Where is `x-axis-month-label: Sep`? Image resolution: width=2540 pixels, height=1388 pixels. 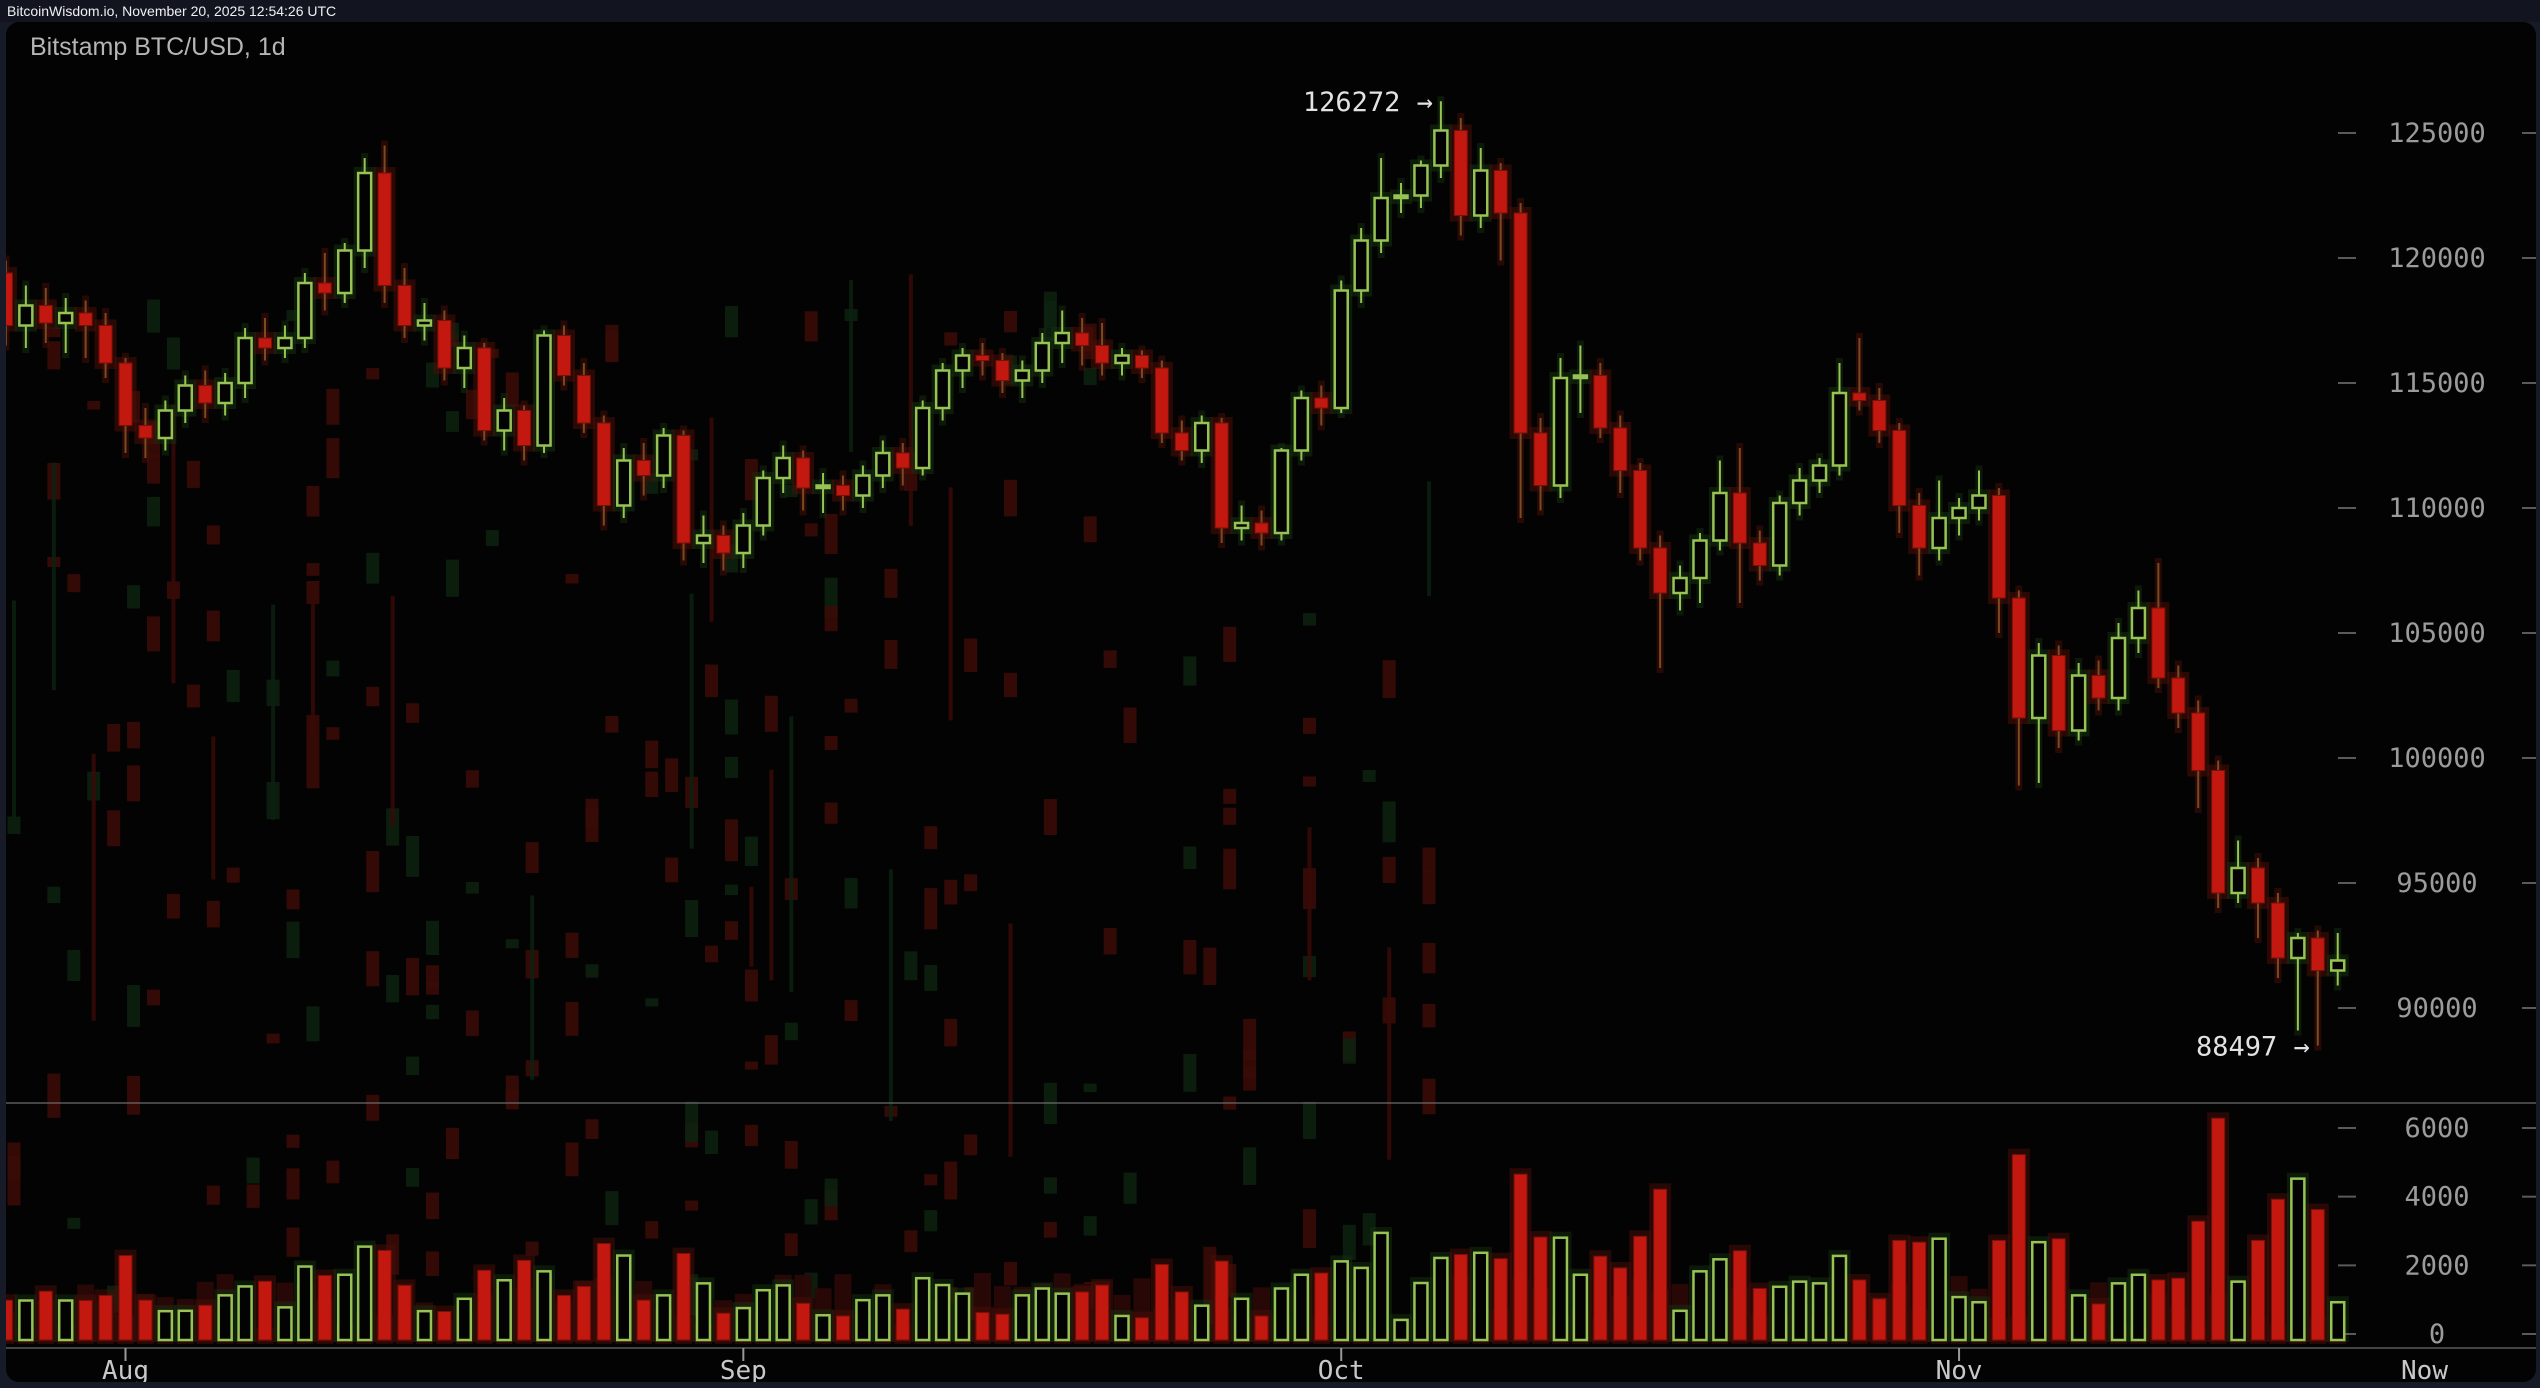 x-axis-month-label: Sep is located at coordinates (743, 1369).